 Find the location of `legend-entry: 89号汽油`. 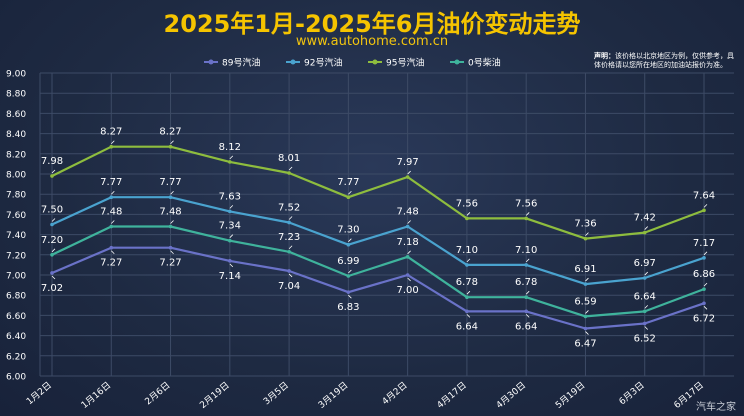

legend-entry: 89号汽油 is located at coordinates (241, 63).